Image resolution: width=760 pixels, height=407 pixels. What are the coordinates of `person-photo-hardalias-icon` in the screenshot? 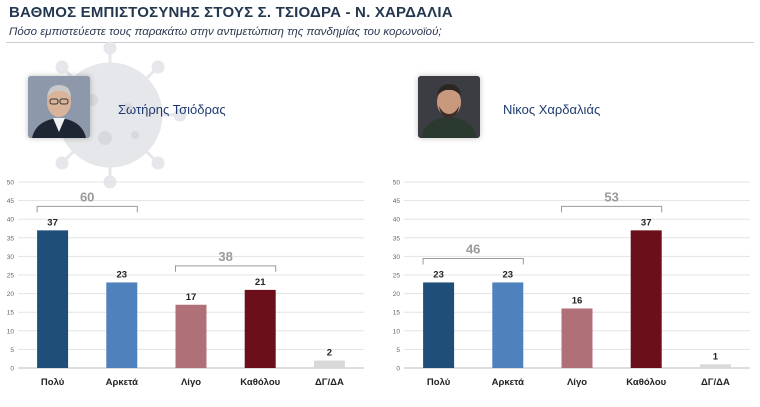 It's located at (449, 107).